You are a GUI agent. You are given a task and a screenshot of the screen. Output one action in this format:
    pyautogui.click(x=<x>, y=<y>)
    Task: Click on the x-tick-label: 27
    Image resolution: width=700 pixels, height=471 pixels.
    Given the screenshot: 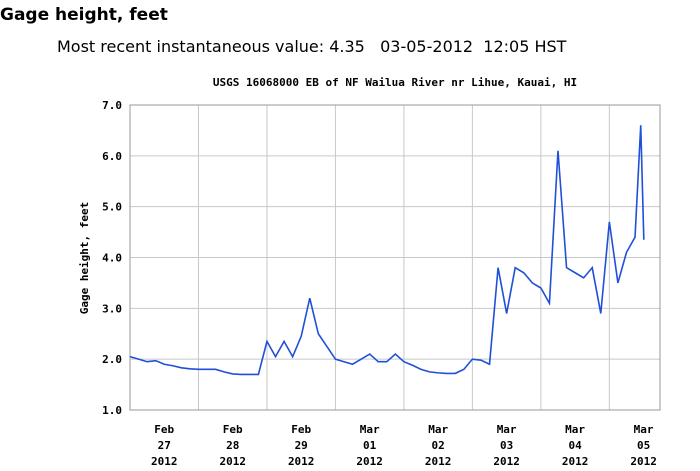 What is the action you would take?
    pyautogui.click(x=164, y=445)
    